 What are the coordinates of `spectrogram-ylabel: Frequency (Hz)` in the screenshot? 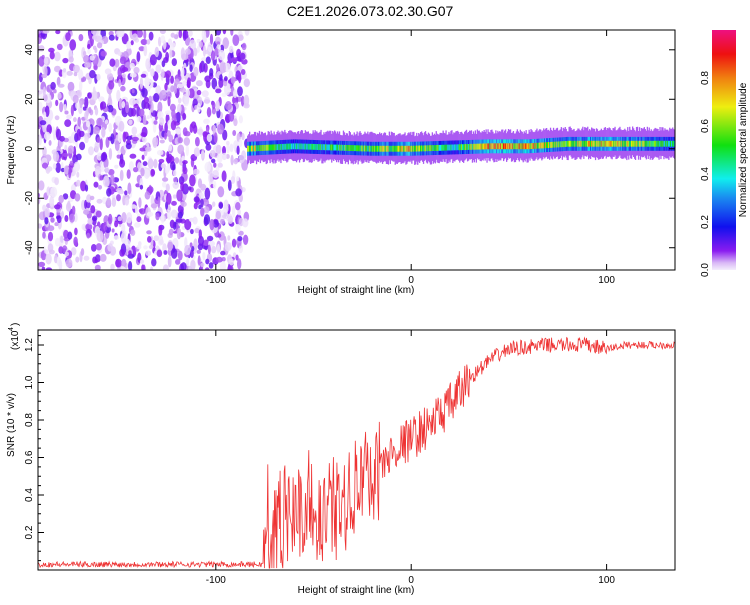 It's located at (11, 150).